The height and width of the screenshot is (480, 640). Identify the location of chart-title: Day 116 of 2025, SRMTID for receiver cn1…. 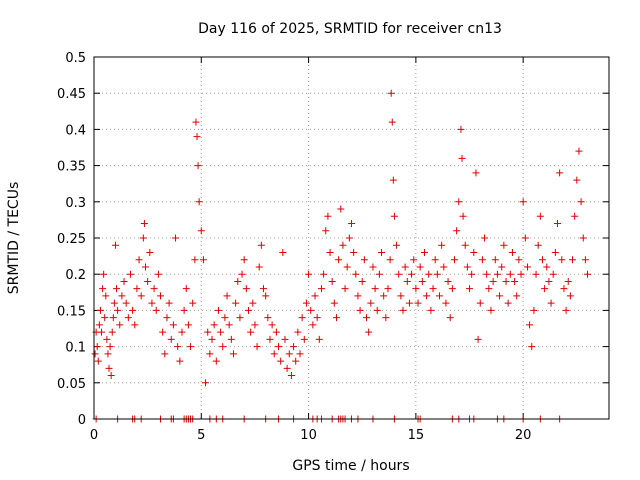
(350, 29).